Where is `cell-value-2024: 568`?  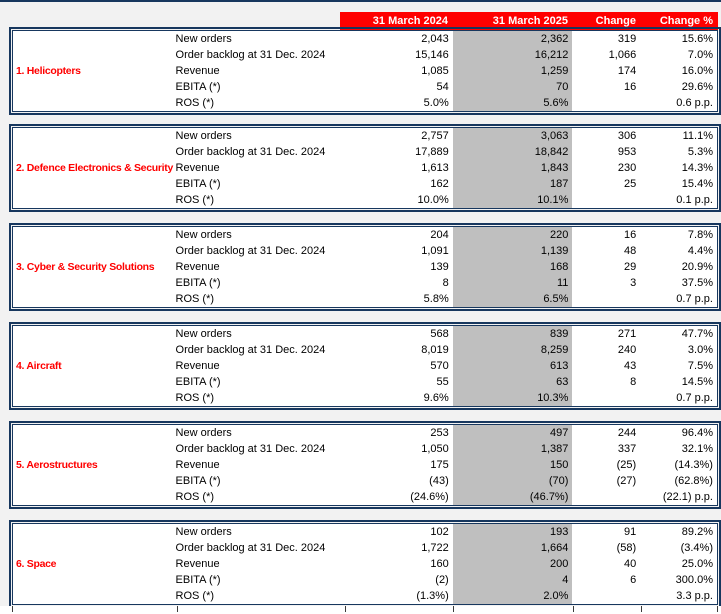 cell-value-2024: 568 is located at coordinates (439, 334).